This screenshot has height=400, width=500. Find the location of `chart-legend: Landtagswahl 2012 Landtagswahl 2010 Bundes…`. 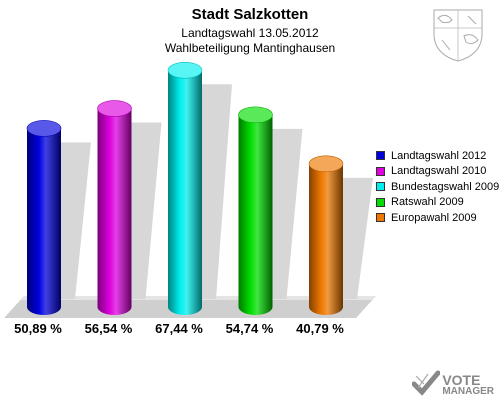

chart-legend: Landtagswahl 2012 Landtagswahl 2010 Bundes… is located at coordinates (437, 187).